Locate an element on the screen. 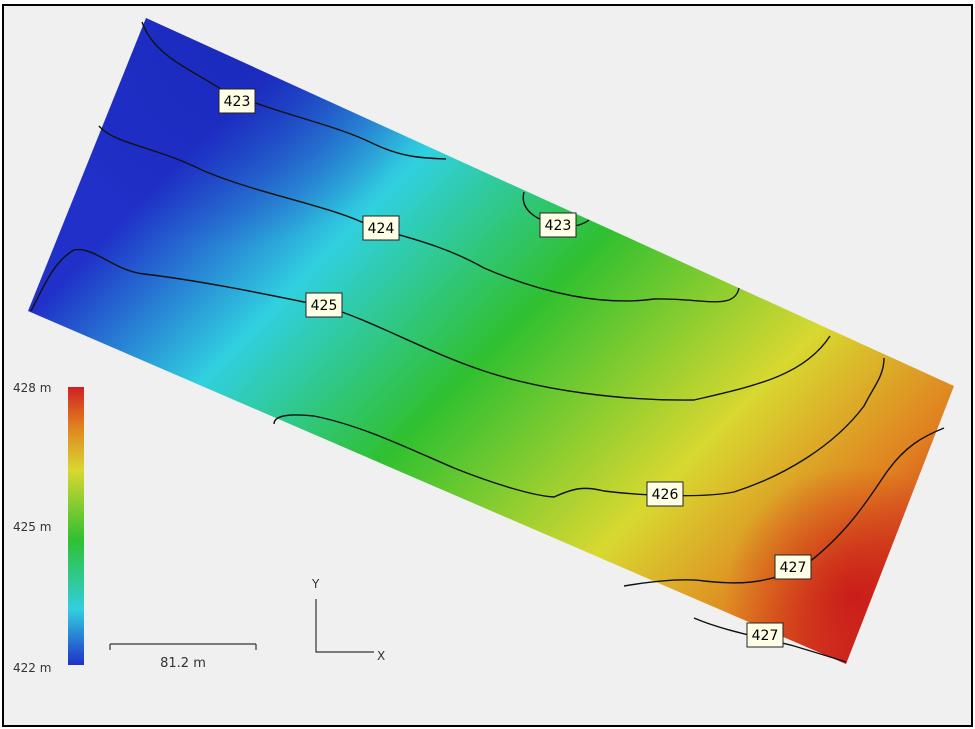 Image resolution: width=975 pixels, height=729 pixels. scale-bar: 81.2 m is located at coordinates (183, 657).